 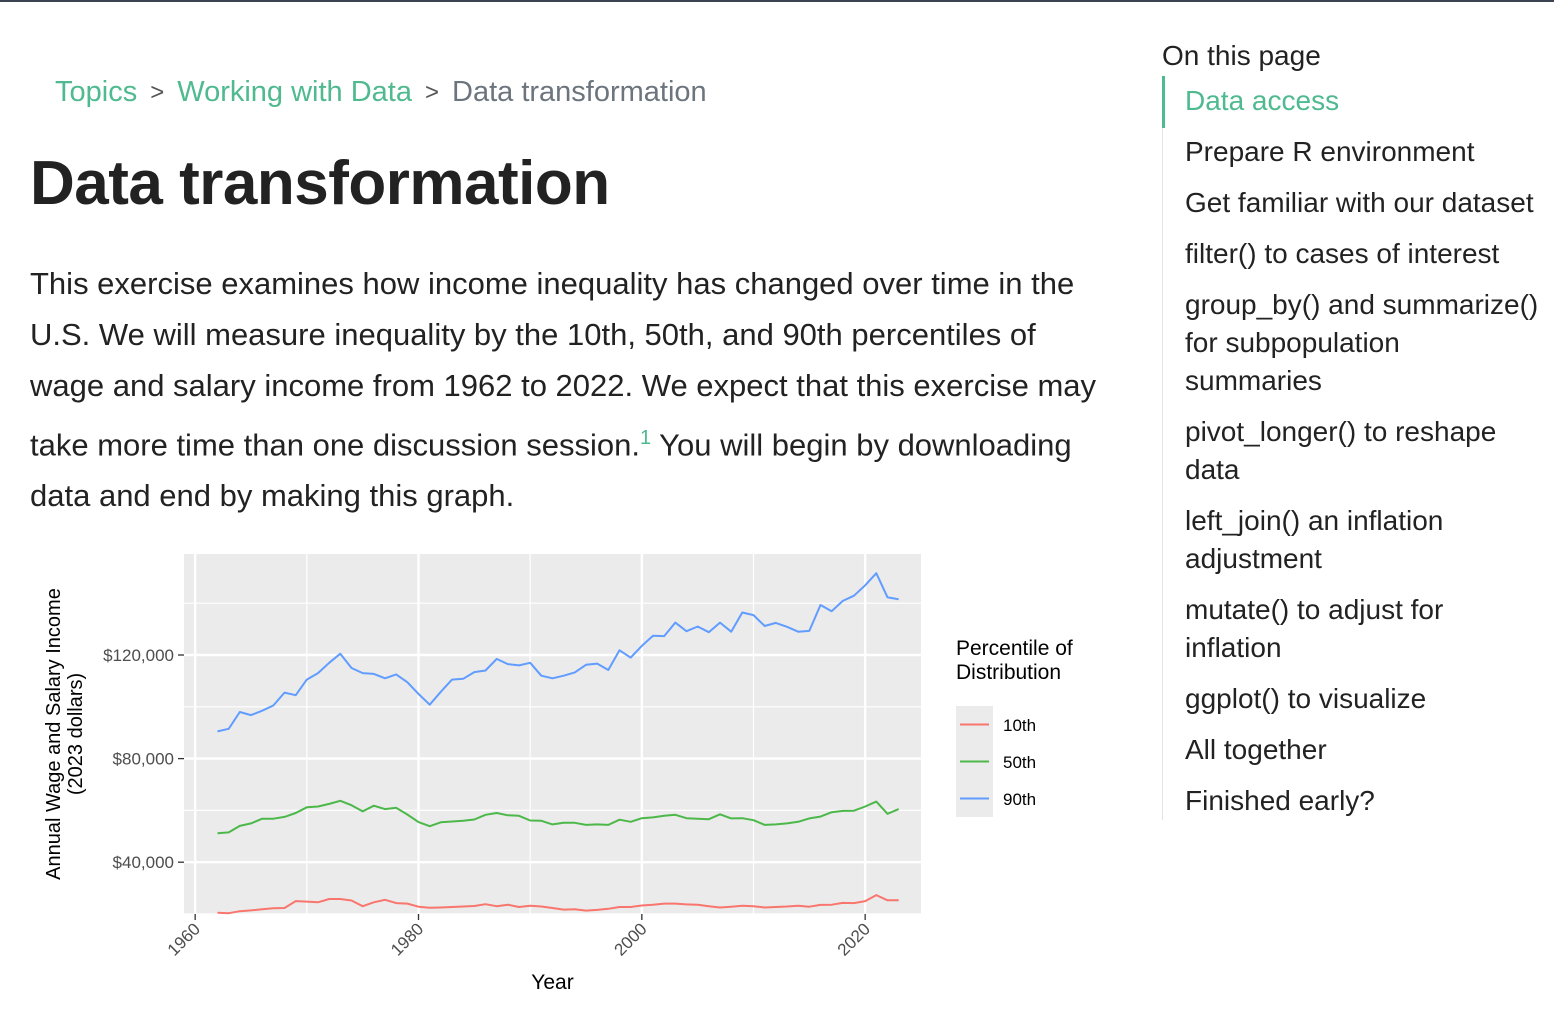 What do you see at coordinates (558, 652) in the screenshot?
I see `series-line-90th` at bounding box center [558, 652].